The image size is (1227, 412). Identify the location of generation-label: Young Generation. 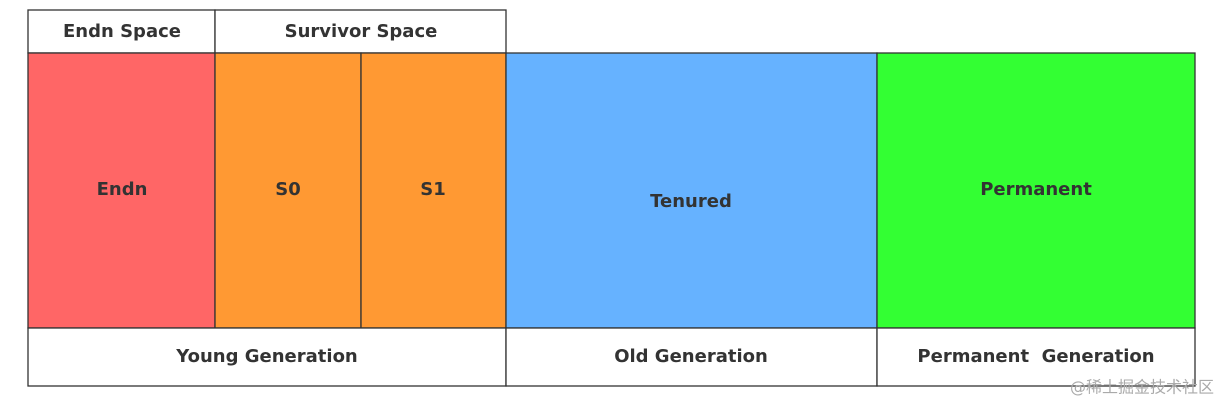
(266, 356).